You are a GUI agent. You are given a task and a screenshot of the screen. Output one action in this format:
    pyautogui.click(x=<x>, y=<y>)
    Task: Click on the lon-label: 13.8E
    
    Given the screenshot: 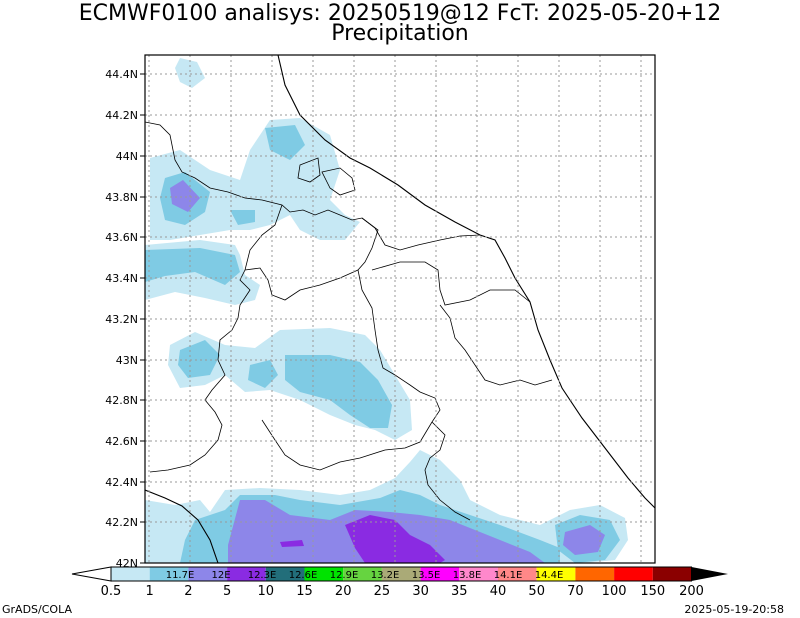 What is the action you would take?
    pyautogui.click(x=467, y=575)
    